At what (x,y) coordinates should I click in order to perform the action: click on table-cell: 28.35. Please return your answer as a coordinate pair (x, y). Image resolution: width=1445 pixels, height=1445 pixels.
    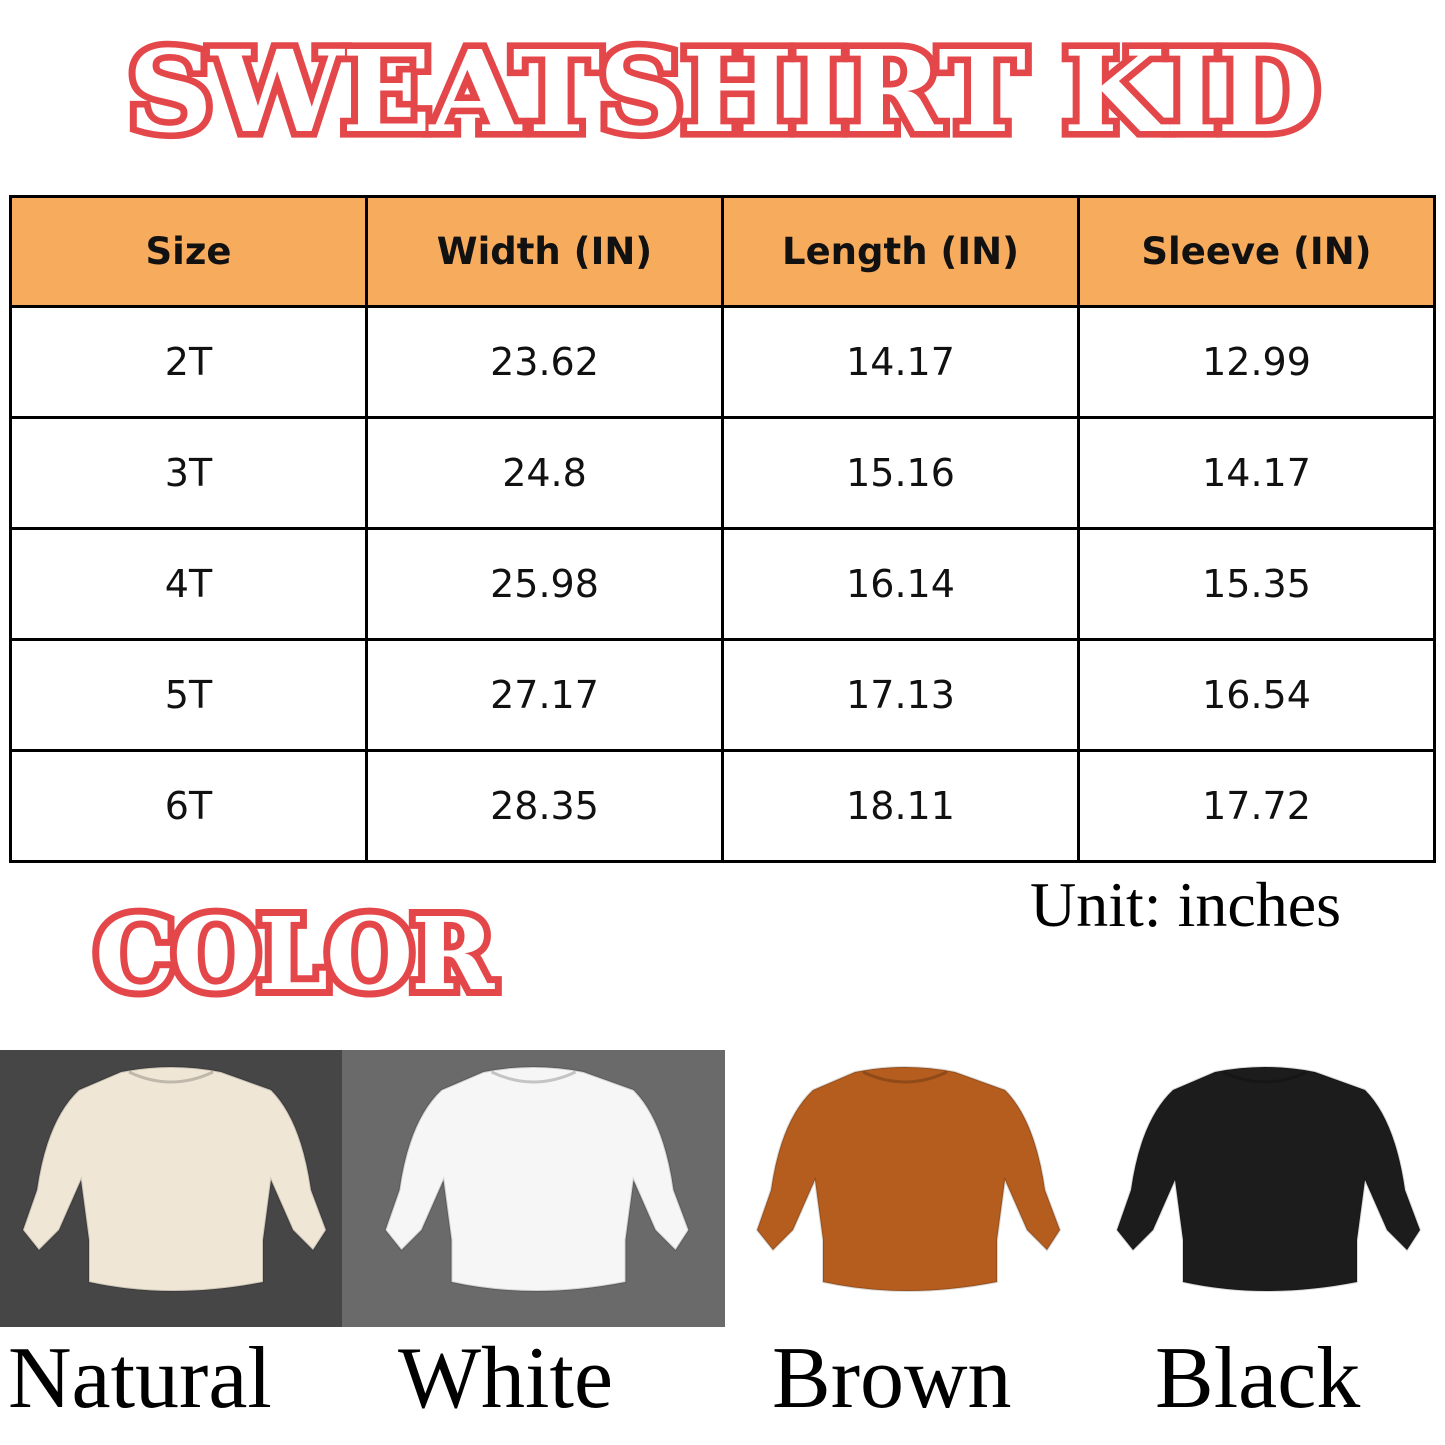
    Looking at the image, I should click on (544, 806).